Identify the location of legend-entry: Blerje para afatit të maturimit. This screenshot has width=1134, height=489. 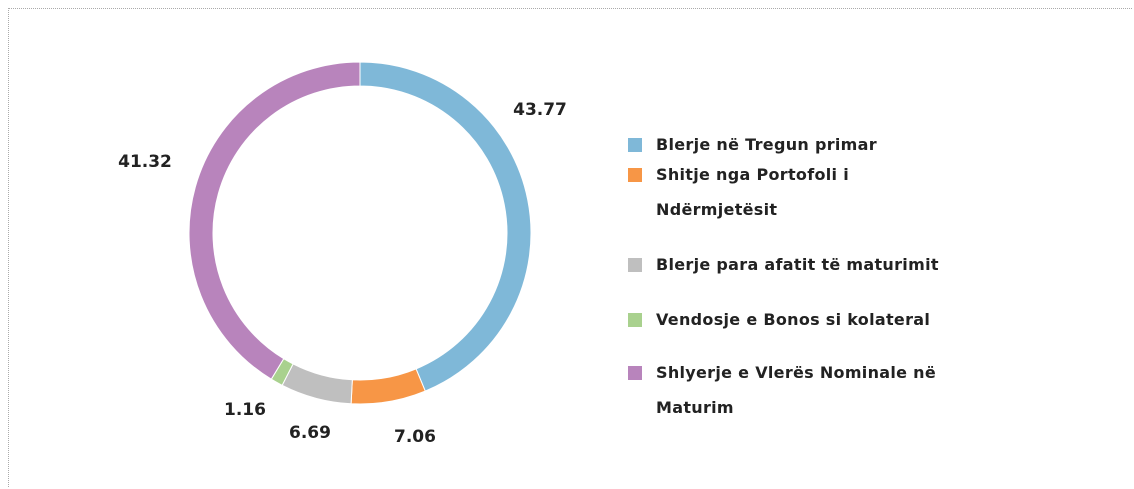
(832, 264).